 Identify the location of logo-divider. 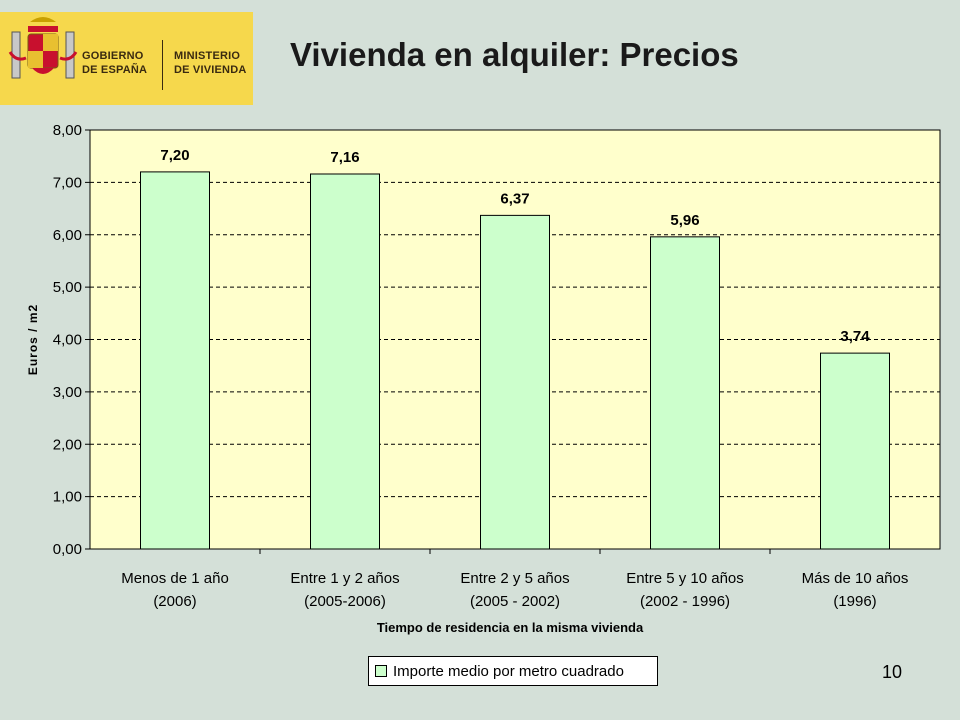
(162, 65).